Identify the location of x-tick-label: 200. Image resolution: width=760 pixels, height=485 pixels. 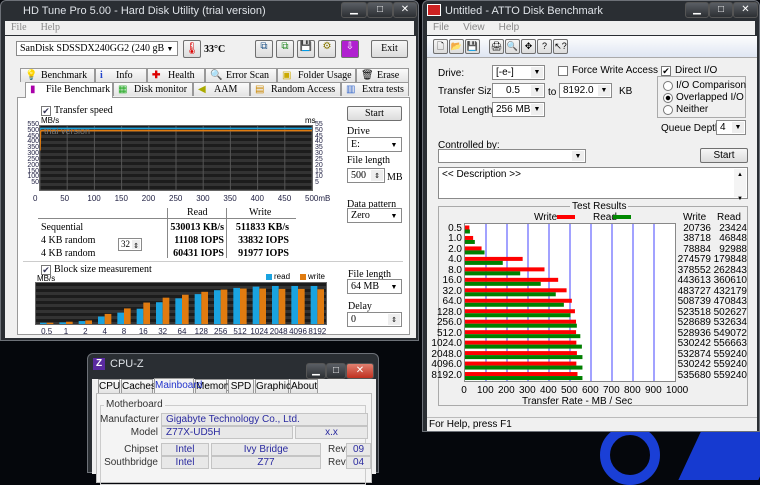
(506, 390).